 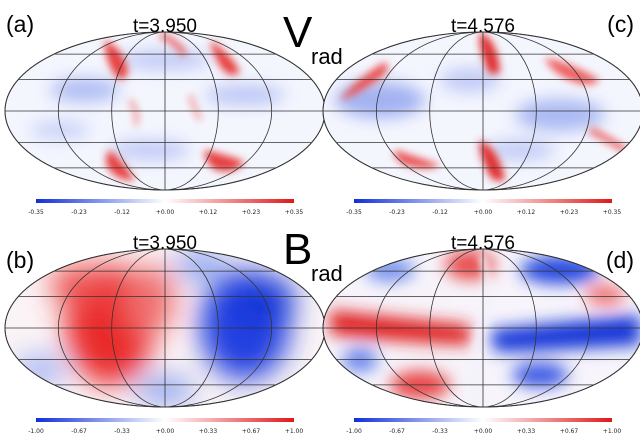 I want to click on colorbar-d: -1.00 -0.67 -0.33 +0.00 +0.33 +0.67 +1.00, so click(x=483, y=426).